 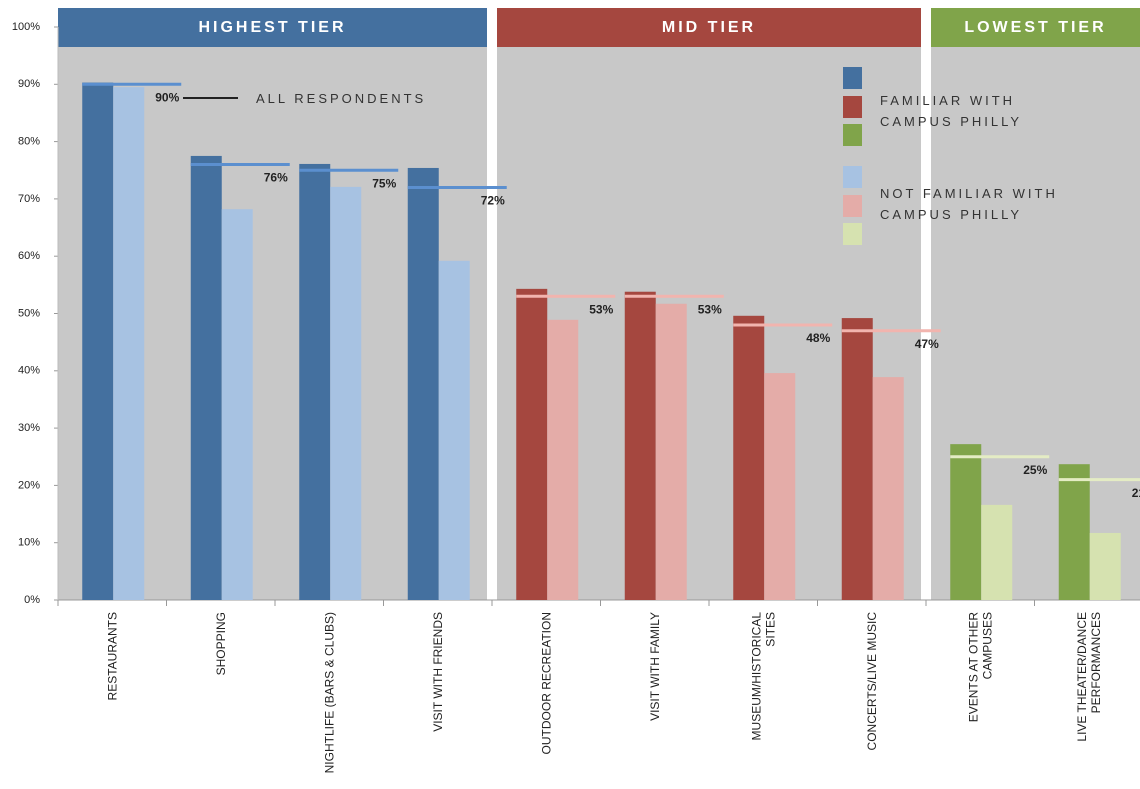 I want to click on all-respondents-label: 25%, so click(x=1035, y=470).